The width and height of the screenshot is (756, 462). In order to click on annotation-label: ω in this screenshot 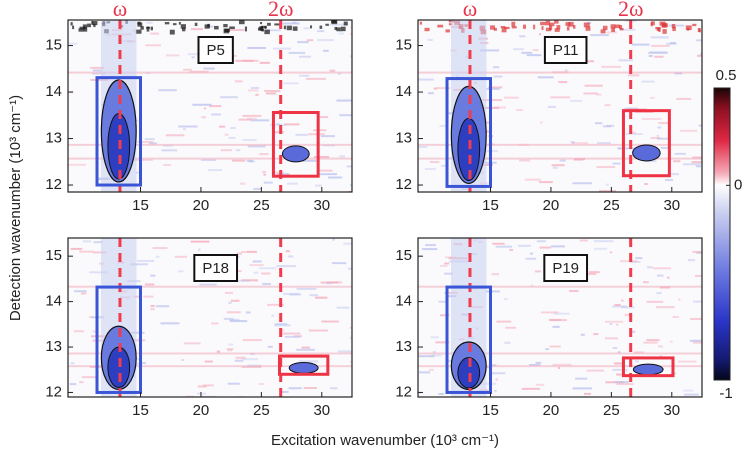, I will do `click(470, 10)`.